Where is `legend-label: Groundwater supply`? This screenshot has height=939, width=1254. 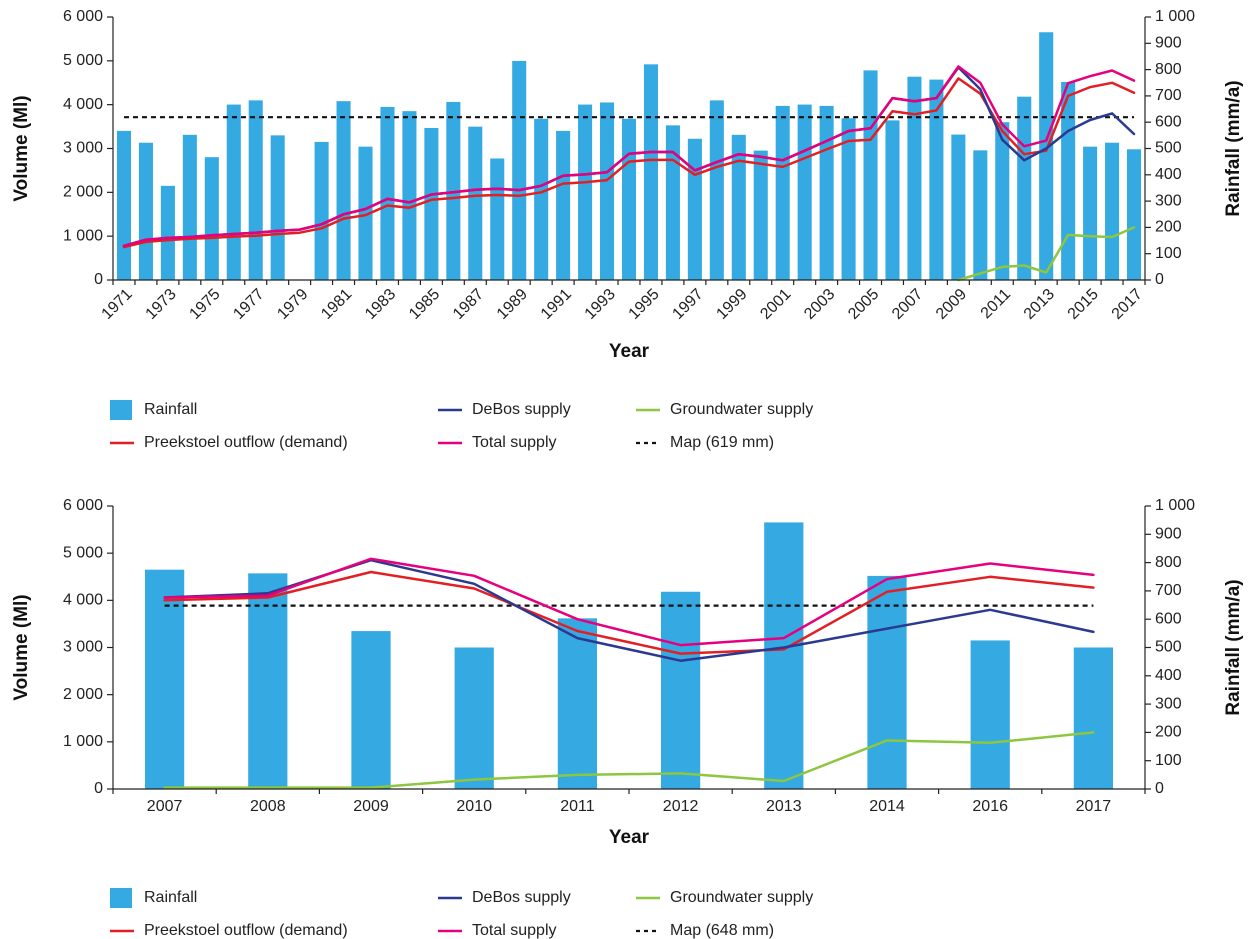
legend-label: Groundwater supply is located at coordinates (741, 409).